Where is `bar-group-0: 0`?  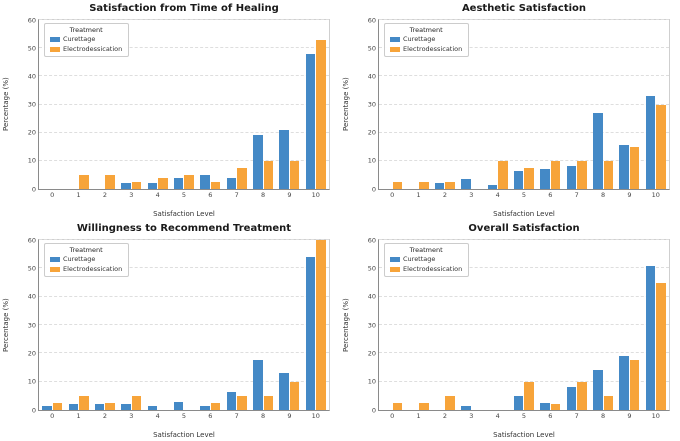
bar-group-0: 0 is located at coordinates (392, 330).